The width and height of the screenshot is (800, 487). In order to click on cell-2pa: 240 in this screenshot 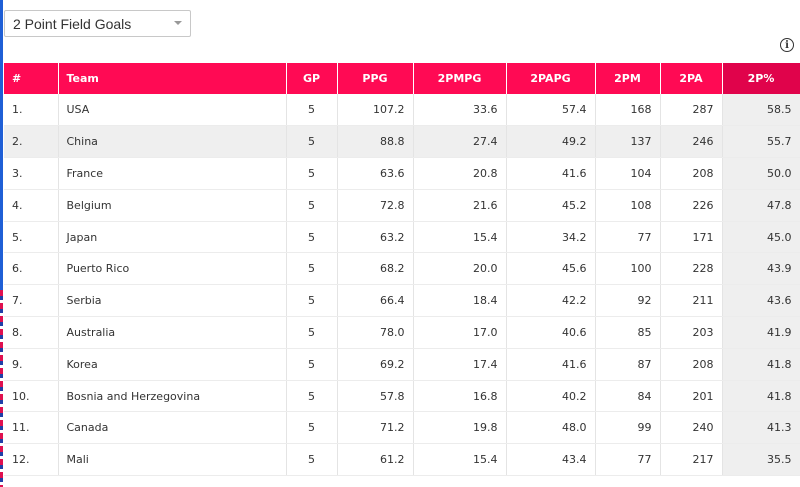, I will do `click(691, 428)`.